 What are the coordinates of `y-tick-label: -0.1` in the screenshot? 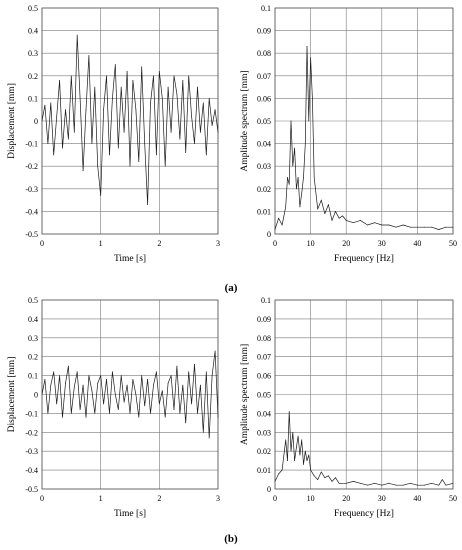 It's located at (31, 413).